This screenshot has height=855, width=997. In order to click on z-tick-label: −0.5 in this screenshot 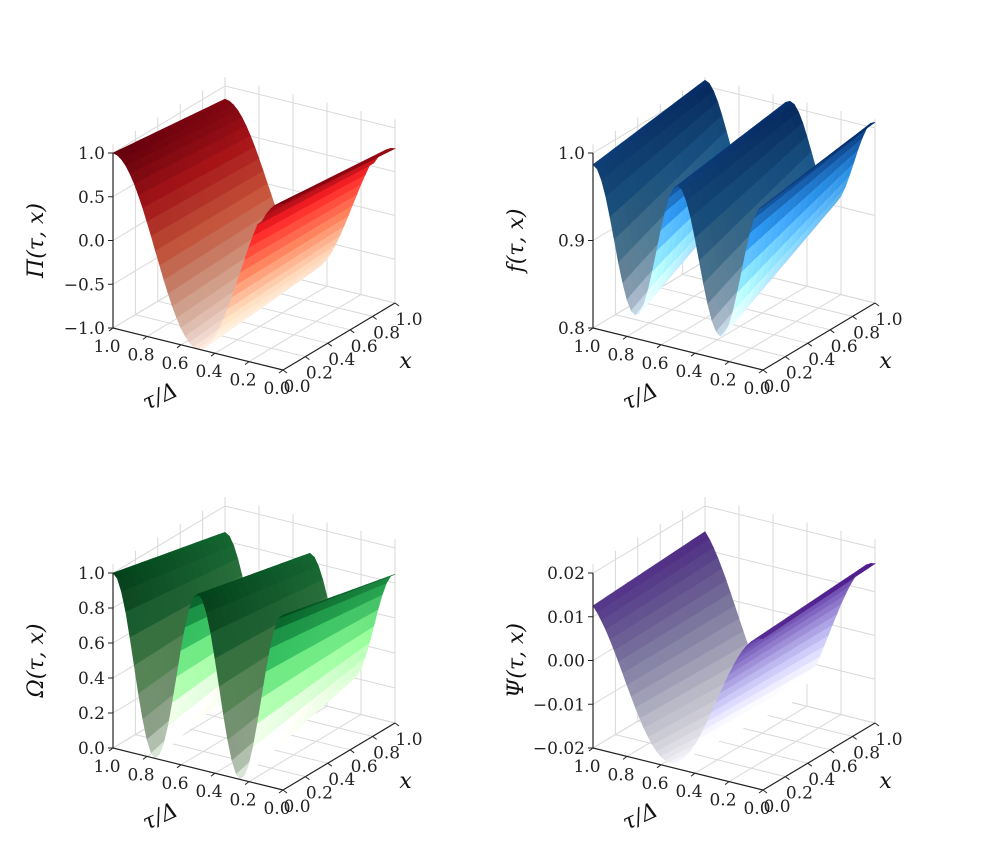, I will do `click(84, 285)`.